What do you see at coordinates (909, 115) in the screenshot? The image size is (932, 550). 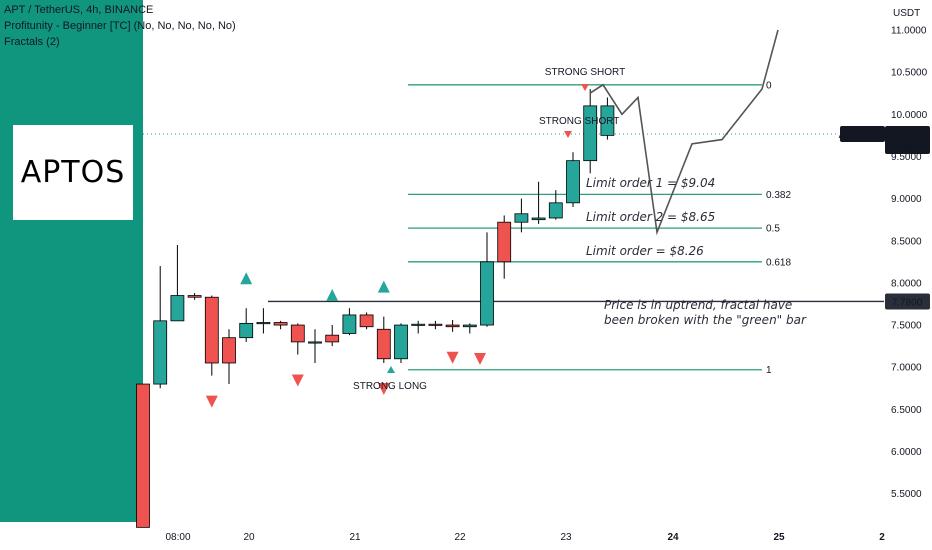 I see `price-tick-label: 10.0000` at bounding box center [909, 115].